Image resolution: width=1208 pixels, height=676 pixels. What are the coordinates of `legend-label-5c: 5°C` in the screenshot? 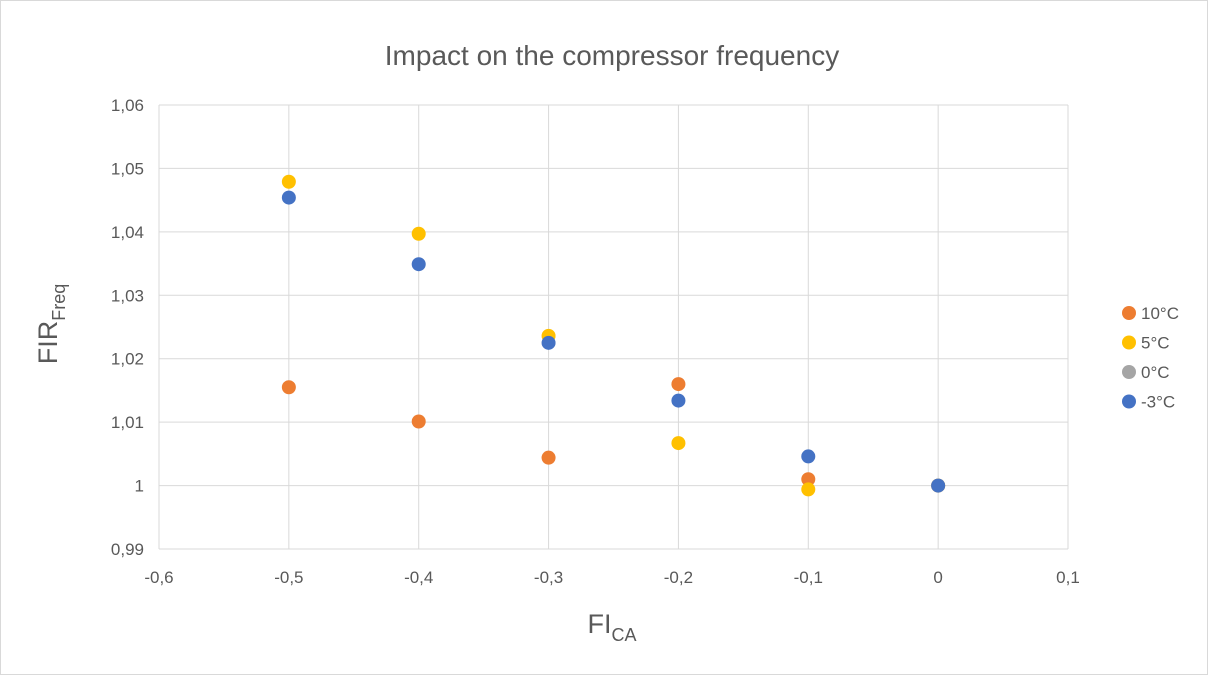 It's located at (1155, 343).